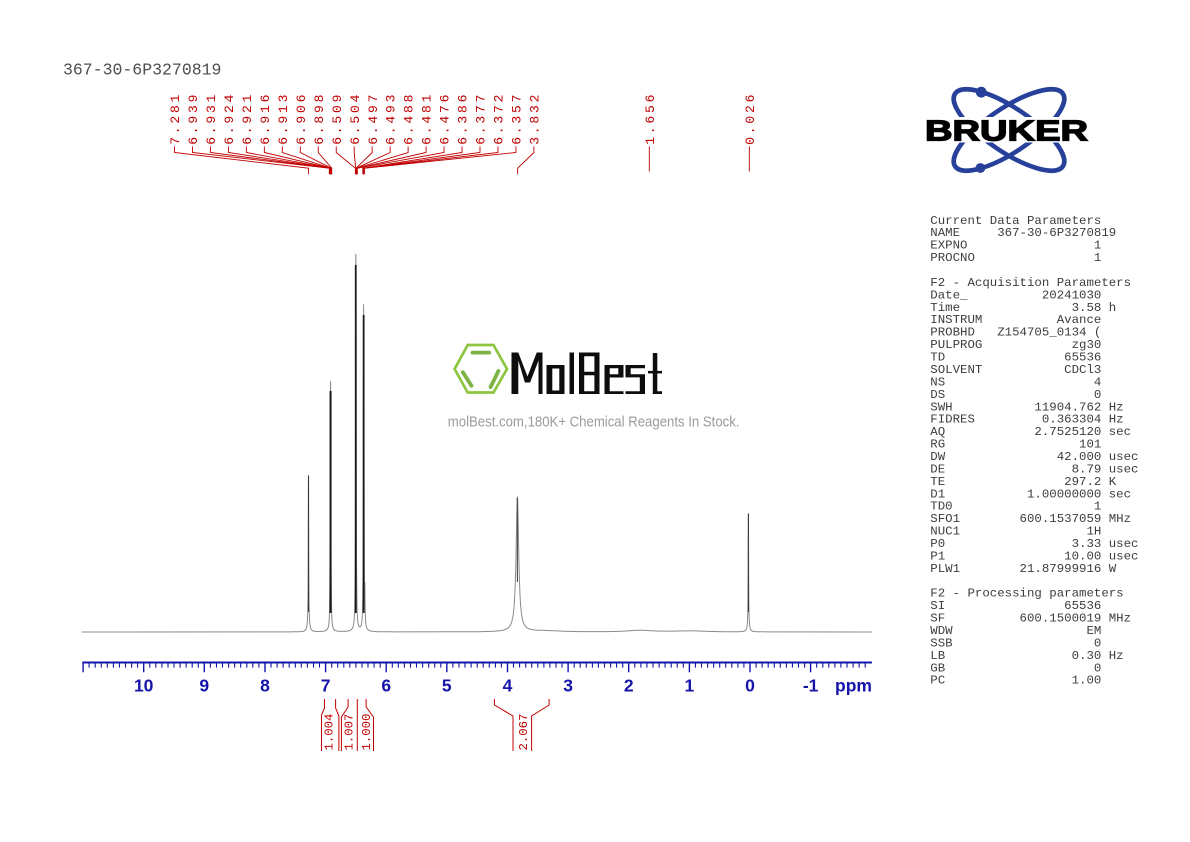  I want to click on svg-text: NAME 367-30-6P3270819, so click(1023, 233).